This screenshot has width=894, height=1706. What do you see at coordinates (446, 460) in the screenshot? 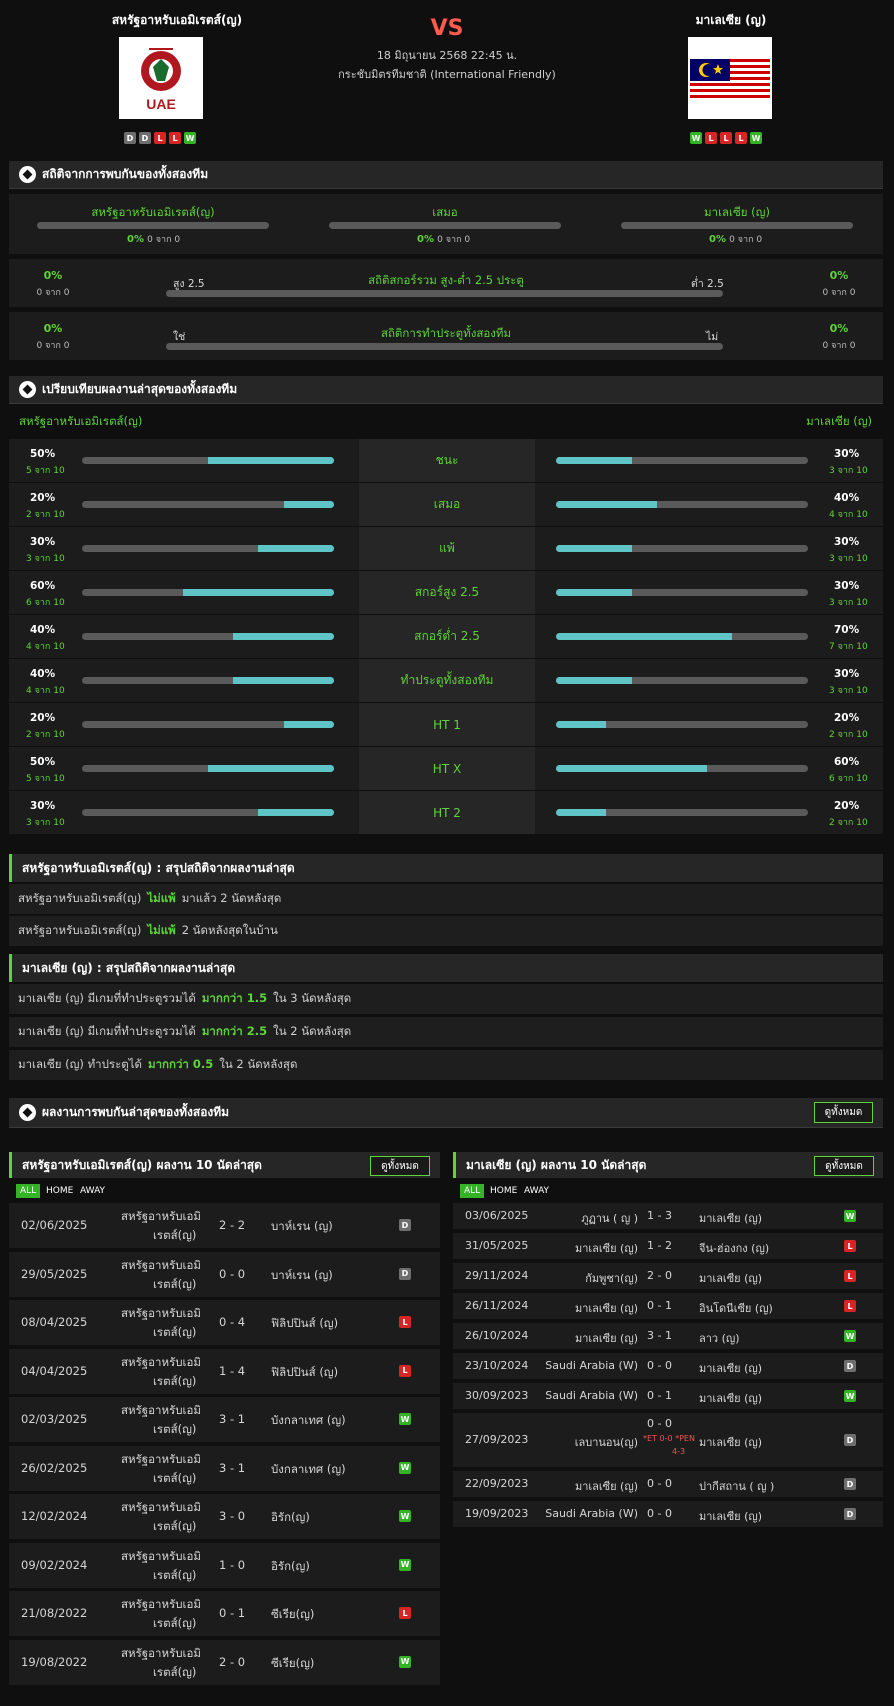
I see `compare-row: 50% 5 จาก 10 ชนะ 30% 3 จาก 10` at bounding box center [446, 460].